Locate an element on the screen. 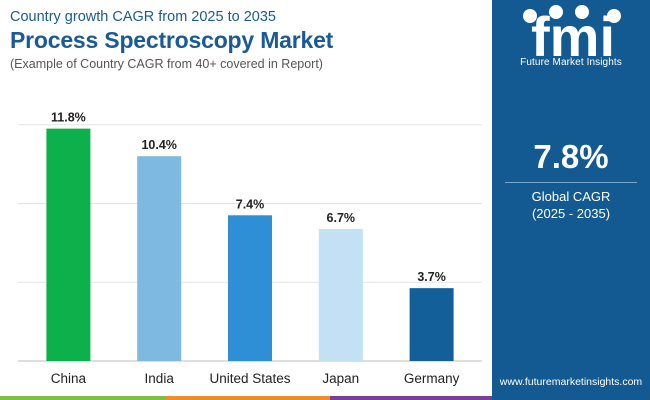 The image size is (650, 400). footer-stripe-blue is located at coordinates (571, 398).